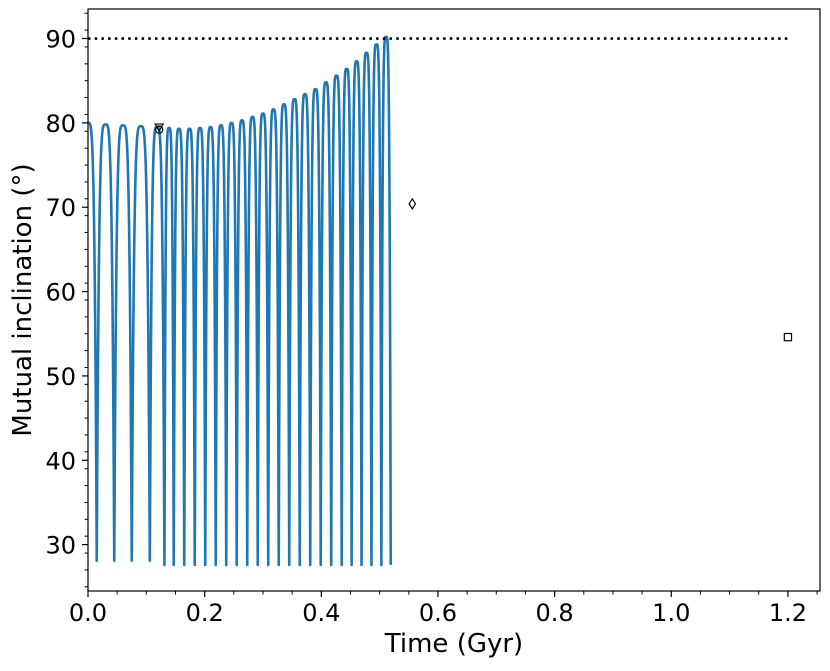  I want to click on marker-circle, so click(159, 129).